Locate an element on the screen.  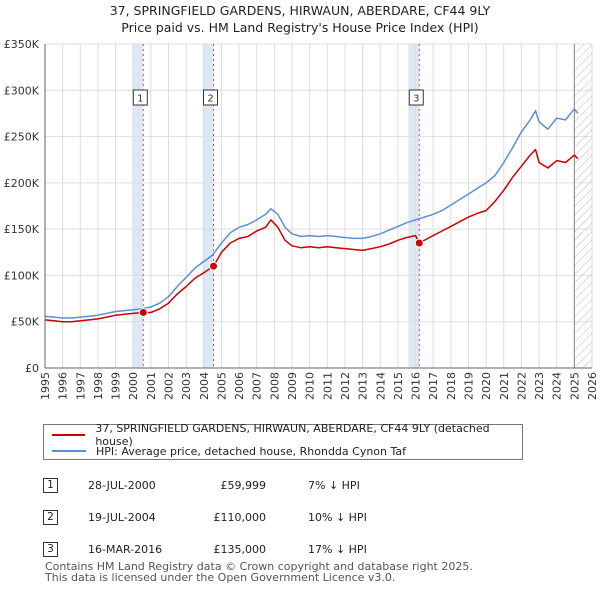
x-tick-label: 2026 is located at coordinates (592, 386).